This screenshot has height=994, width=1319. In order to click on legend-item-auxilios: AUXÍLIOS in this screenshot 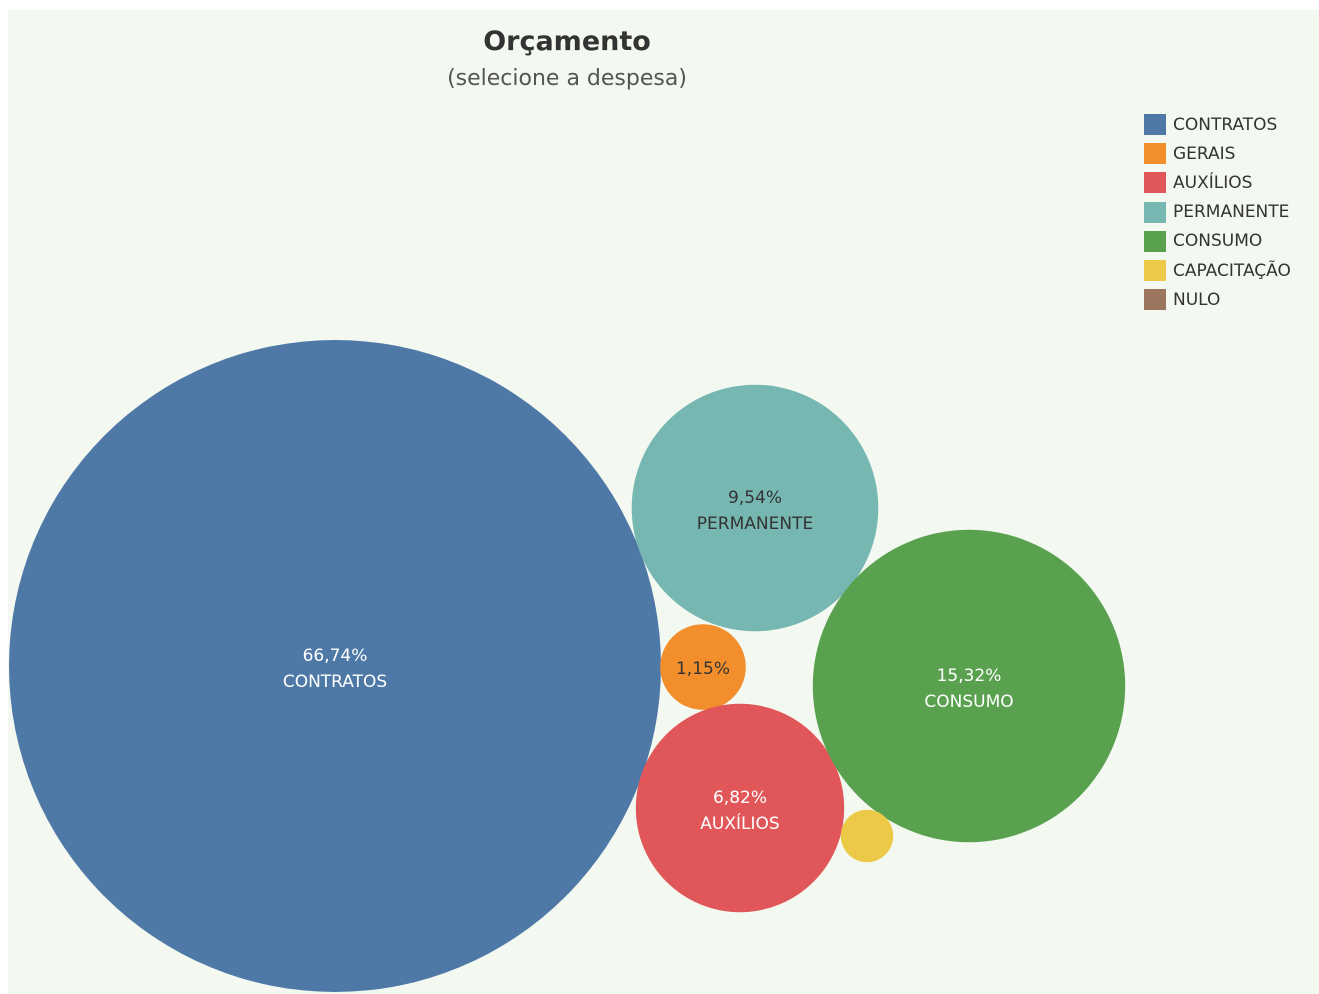, I will do `click(1217, 182)`.